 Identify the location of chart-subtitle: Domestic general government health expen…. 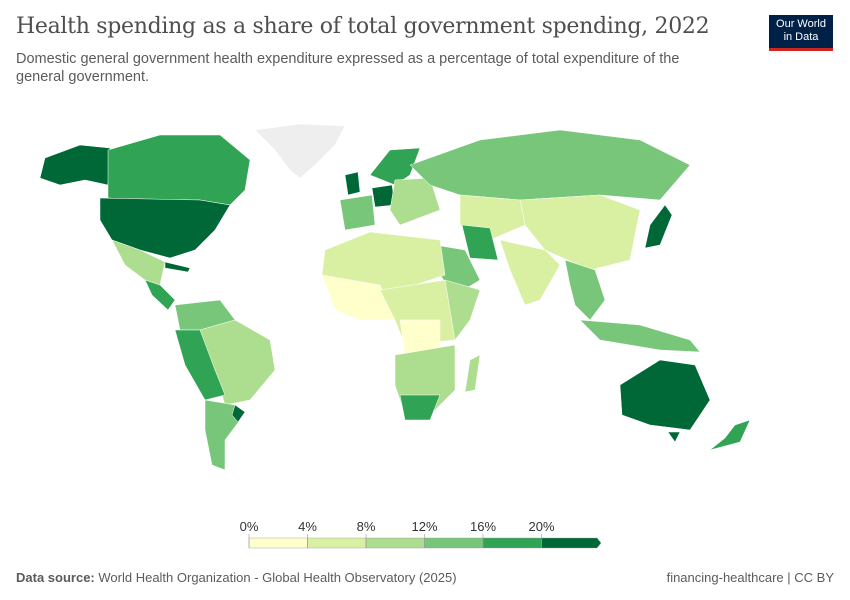
(348, 68).